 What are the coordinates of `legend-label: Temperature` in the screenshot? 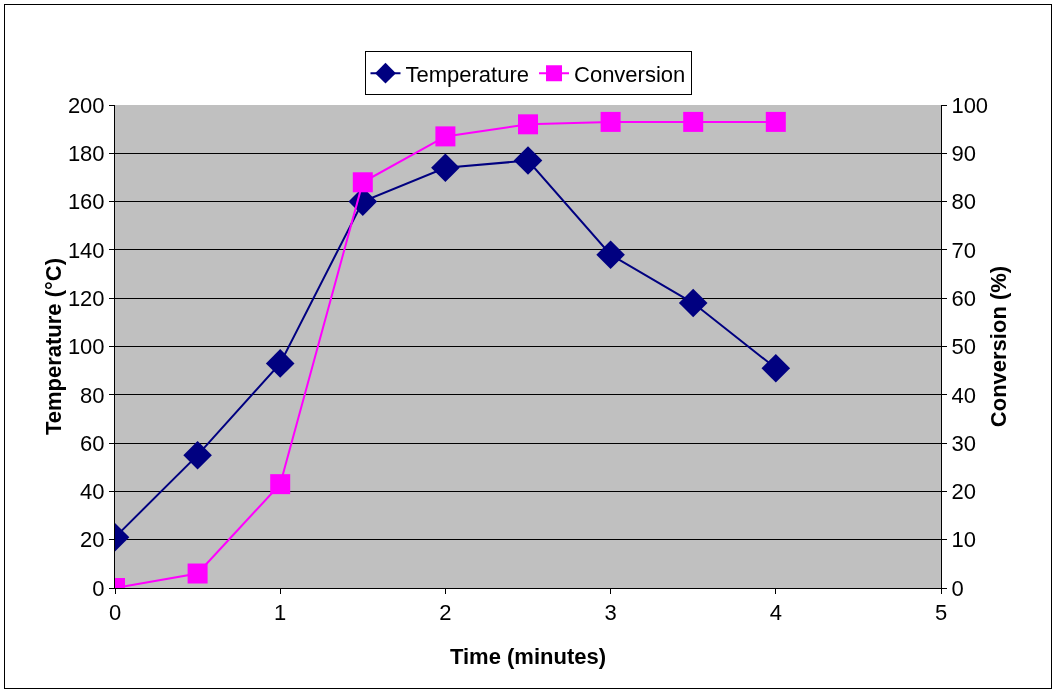 It's located at (467, 74).